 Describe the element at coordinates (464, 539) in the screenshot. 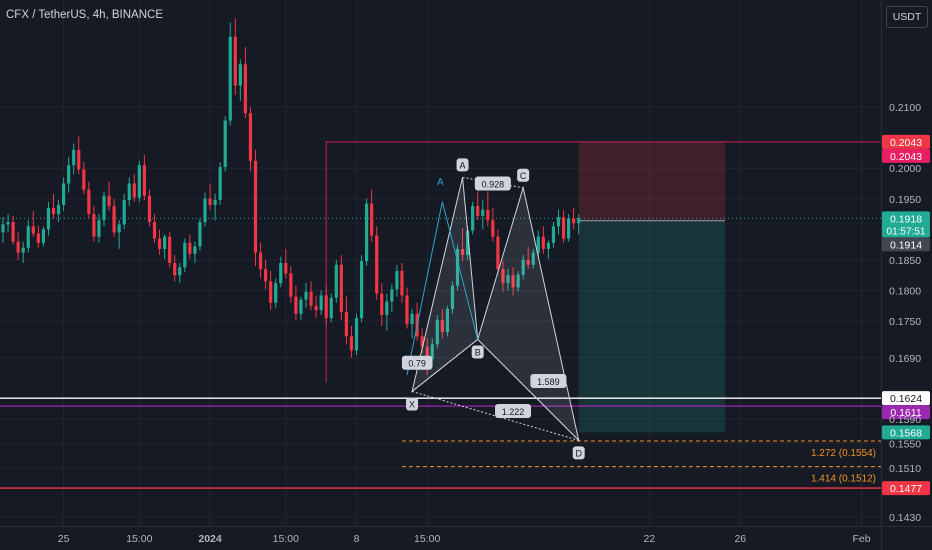

I see `x-axis-ticks: 25 15:00 2024 15:00 8 15:00 22 26 Feb` at that location.